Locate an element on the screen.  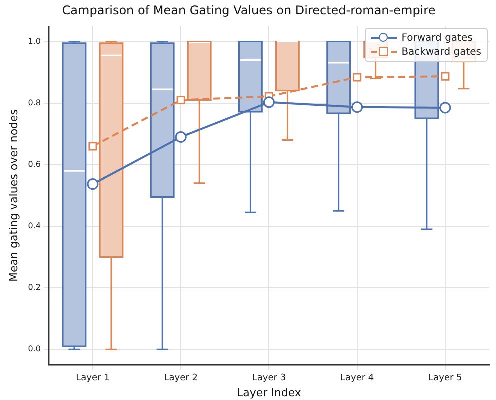
x-tick-label: Layer 2 is located at coordinates (181, 379).